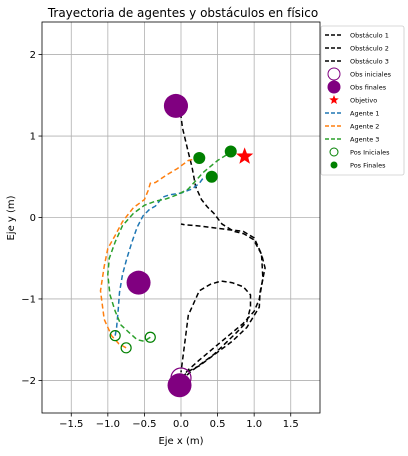 The width and height of the screenshot is (408, 456). I want to click on legend-box, so click(362, 100).